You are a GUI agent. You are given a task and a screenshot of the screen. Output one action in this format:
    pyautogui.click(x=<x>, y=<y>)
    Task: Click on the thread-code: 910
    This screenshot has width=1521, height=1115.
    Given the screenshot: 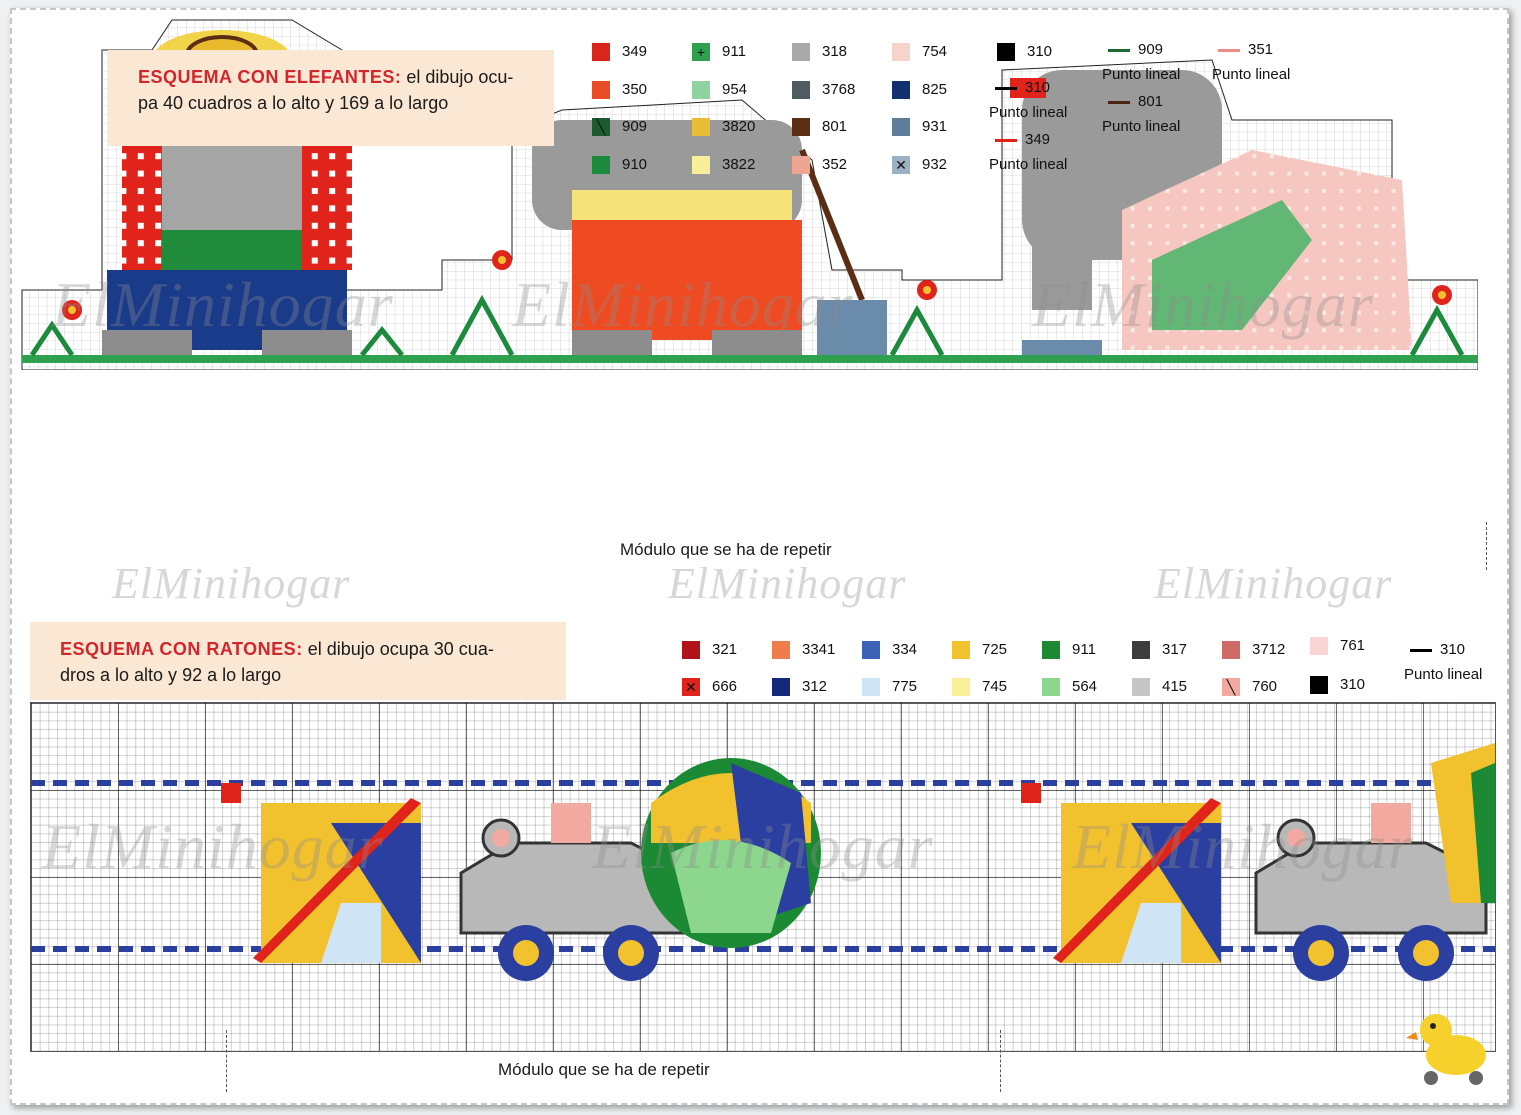 What is the action you would take?
    pyautogui.click(x=635, y=164)
    